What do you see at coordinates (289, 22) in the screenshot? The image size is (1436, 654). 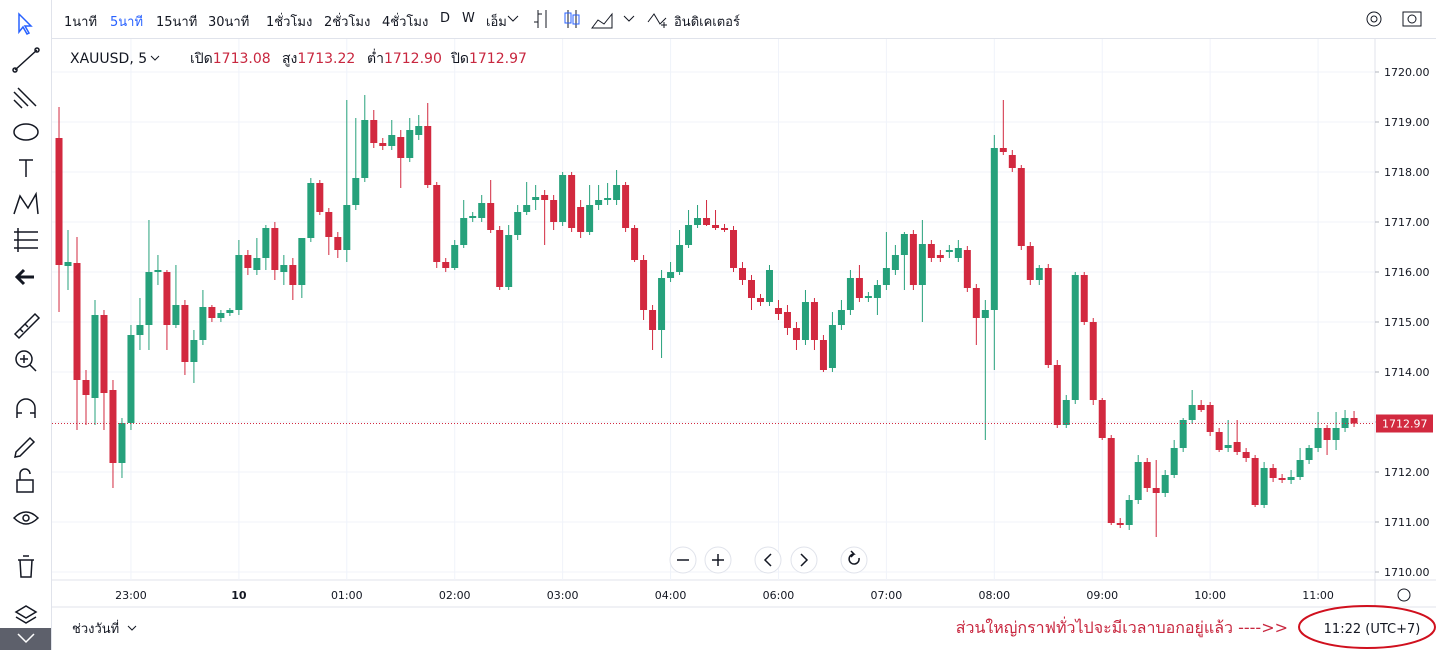 I see `interval-button: 1ชั่วโมง` at bounding box center [289, 22].